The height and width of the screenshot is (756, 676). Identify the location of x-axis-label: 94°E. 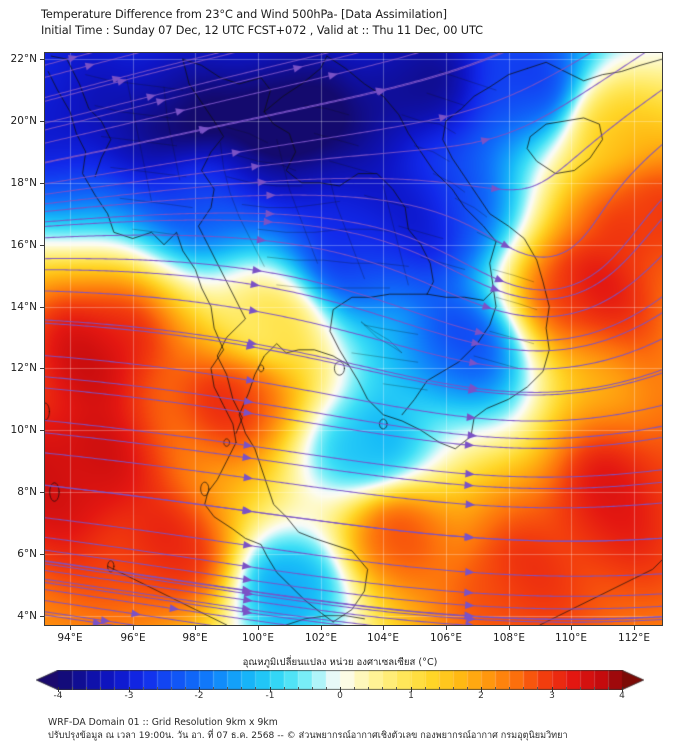
(70, 638).